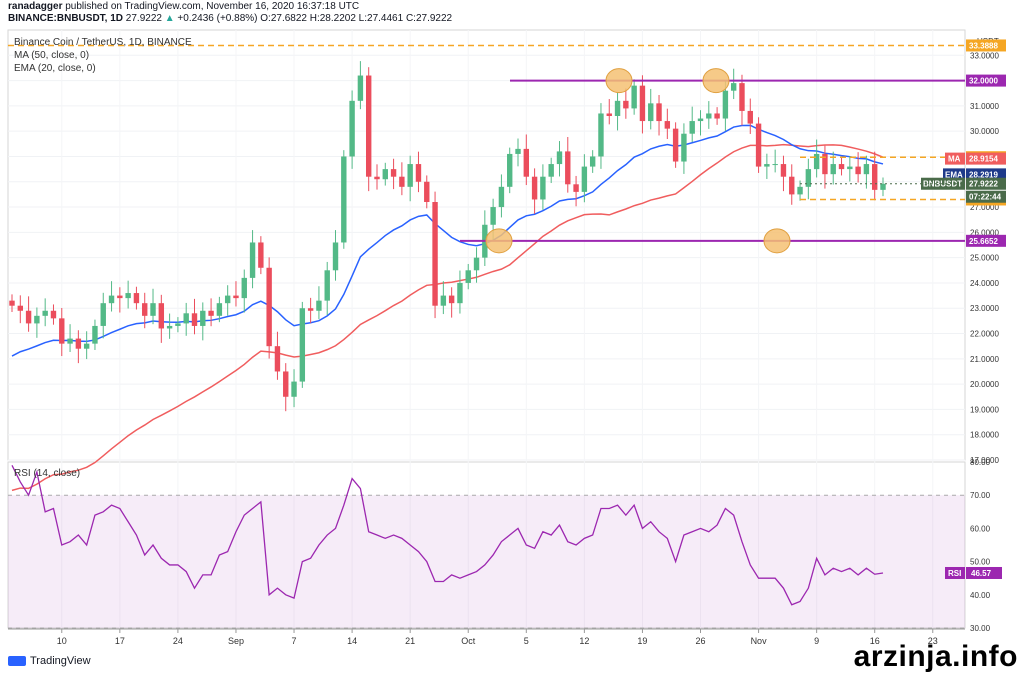 The width and height of the screenshot is (1024, 675). Describe the element at coordinates (984, 131) in the screenshot. I see `price-tick-label: 30.0000` at that location.